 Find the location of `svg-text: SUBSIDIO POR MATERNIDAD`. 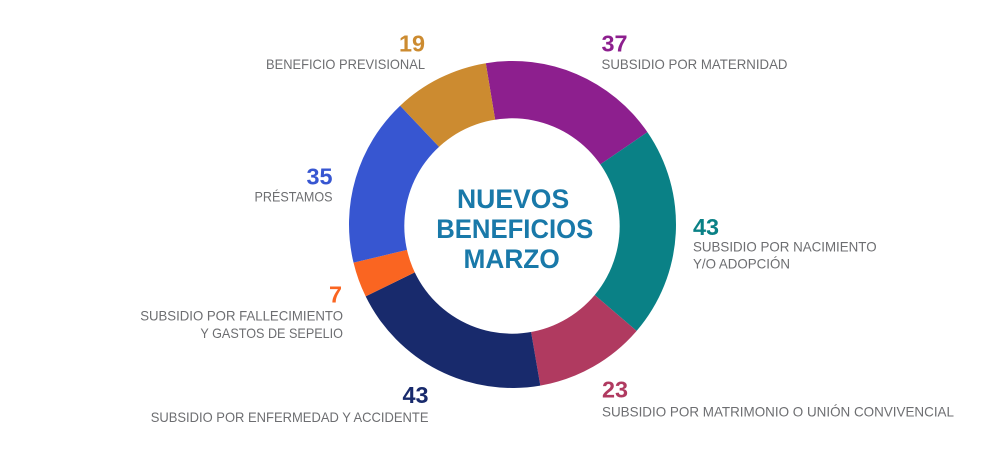

svg-text: SUBSIDIO POR MATERNIDAD is located at coordinates (695, 64).